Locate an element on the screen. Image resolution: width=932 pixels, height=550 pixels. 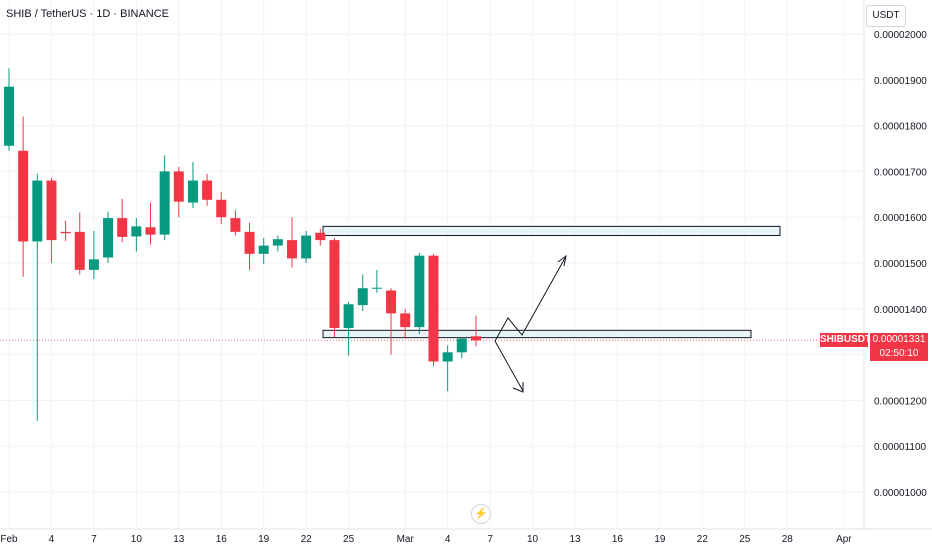
lightning-icon: ⚡ is located at coordinates (481, 514).